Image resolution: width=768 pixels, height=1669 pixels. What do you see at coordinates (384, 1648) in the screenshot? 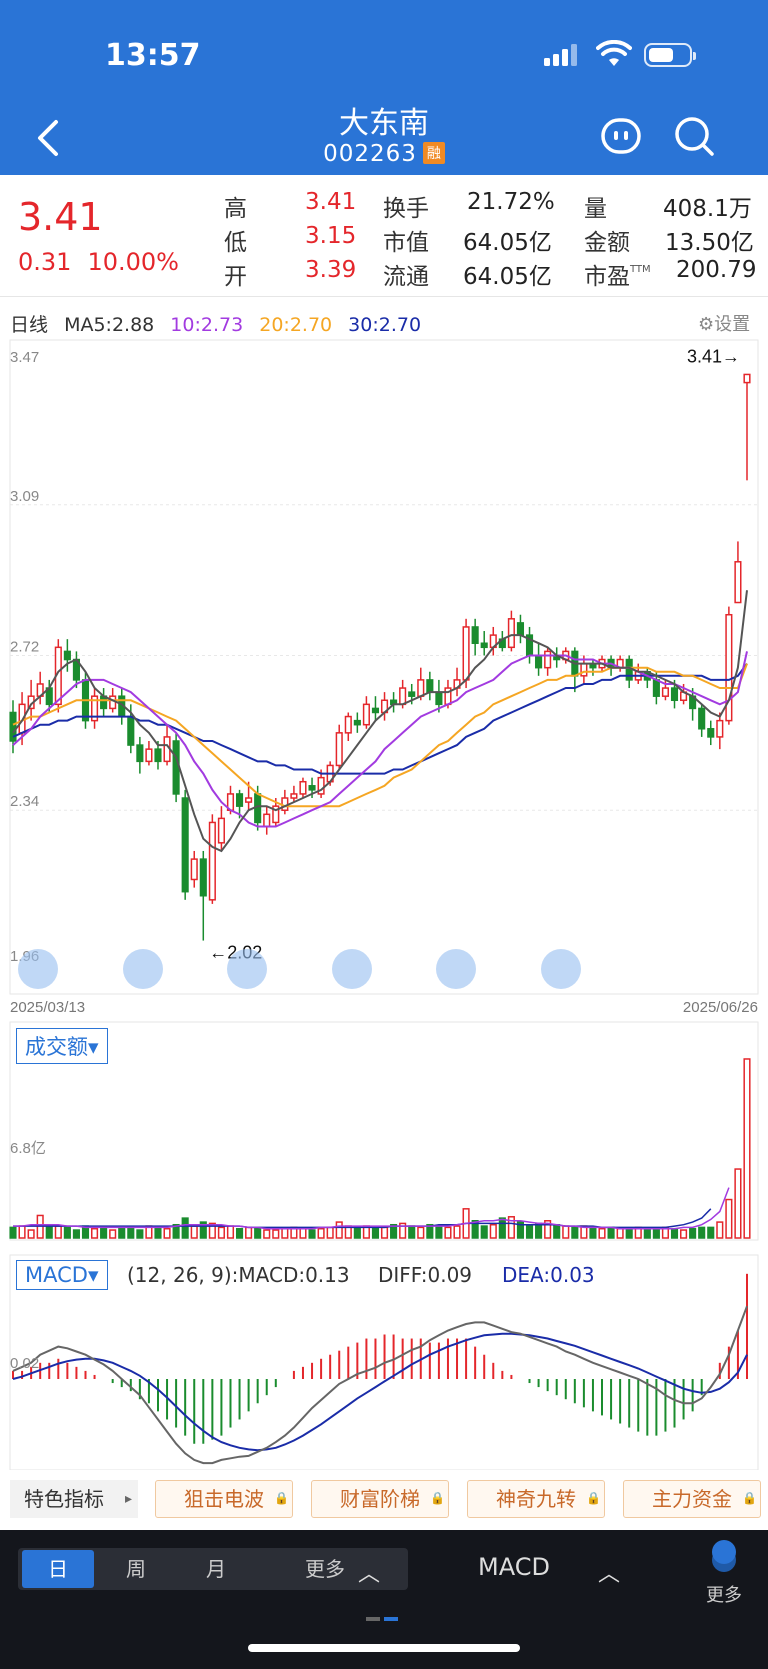
I see `home-indicator` at bounding box center [384, 1648].